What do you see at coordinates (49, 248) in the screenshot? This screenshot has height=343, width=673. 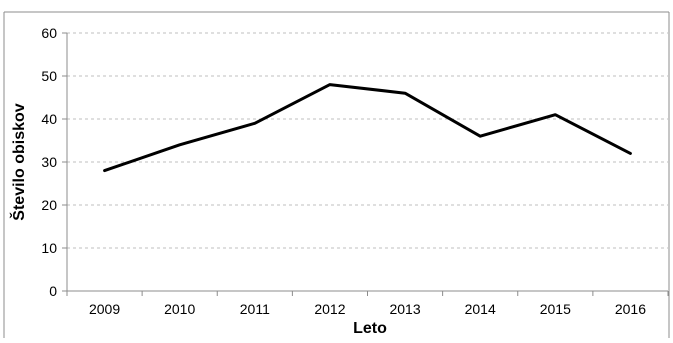 I see `y-tick-label-10: 10` at bounding box center [49, 248].